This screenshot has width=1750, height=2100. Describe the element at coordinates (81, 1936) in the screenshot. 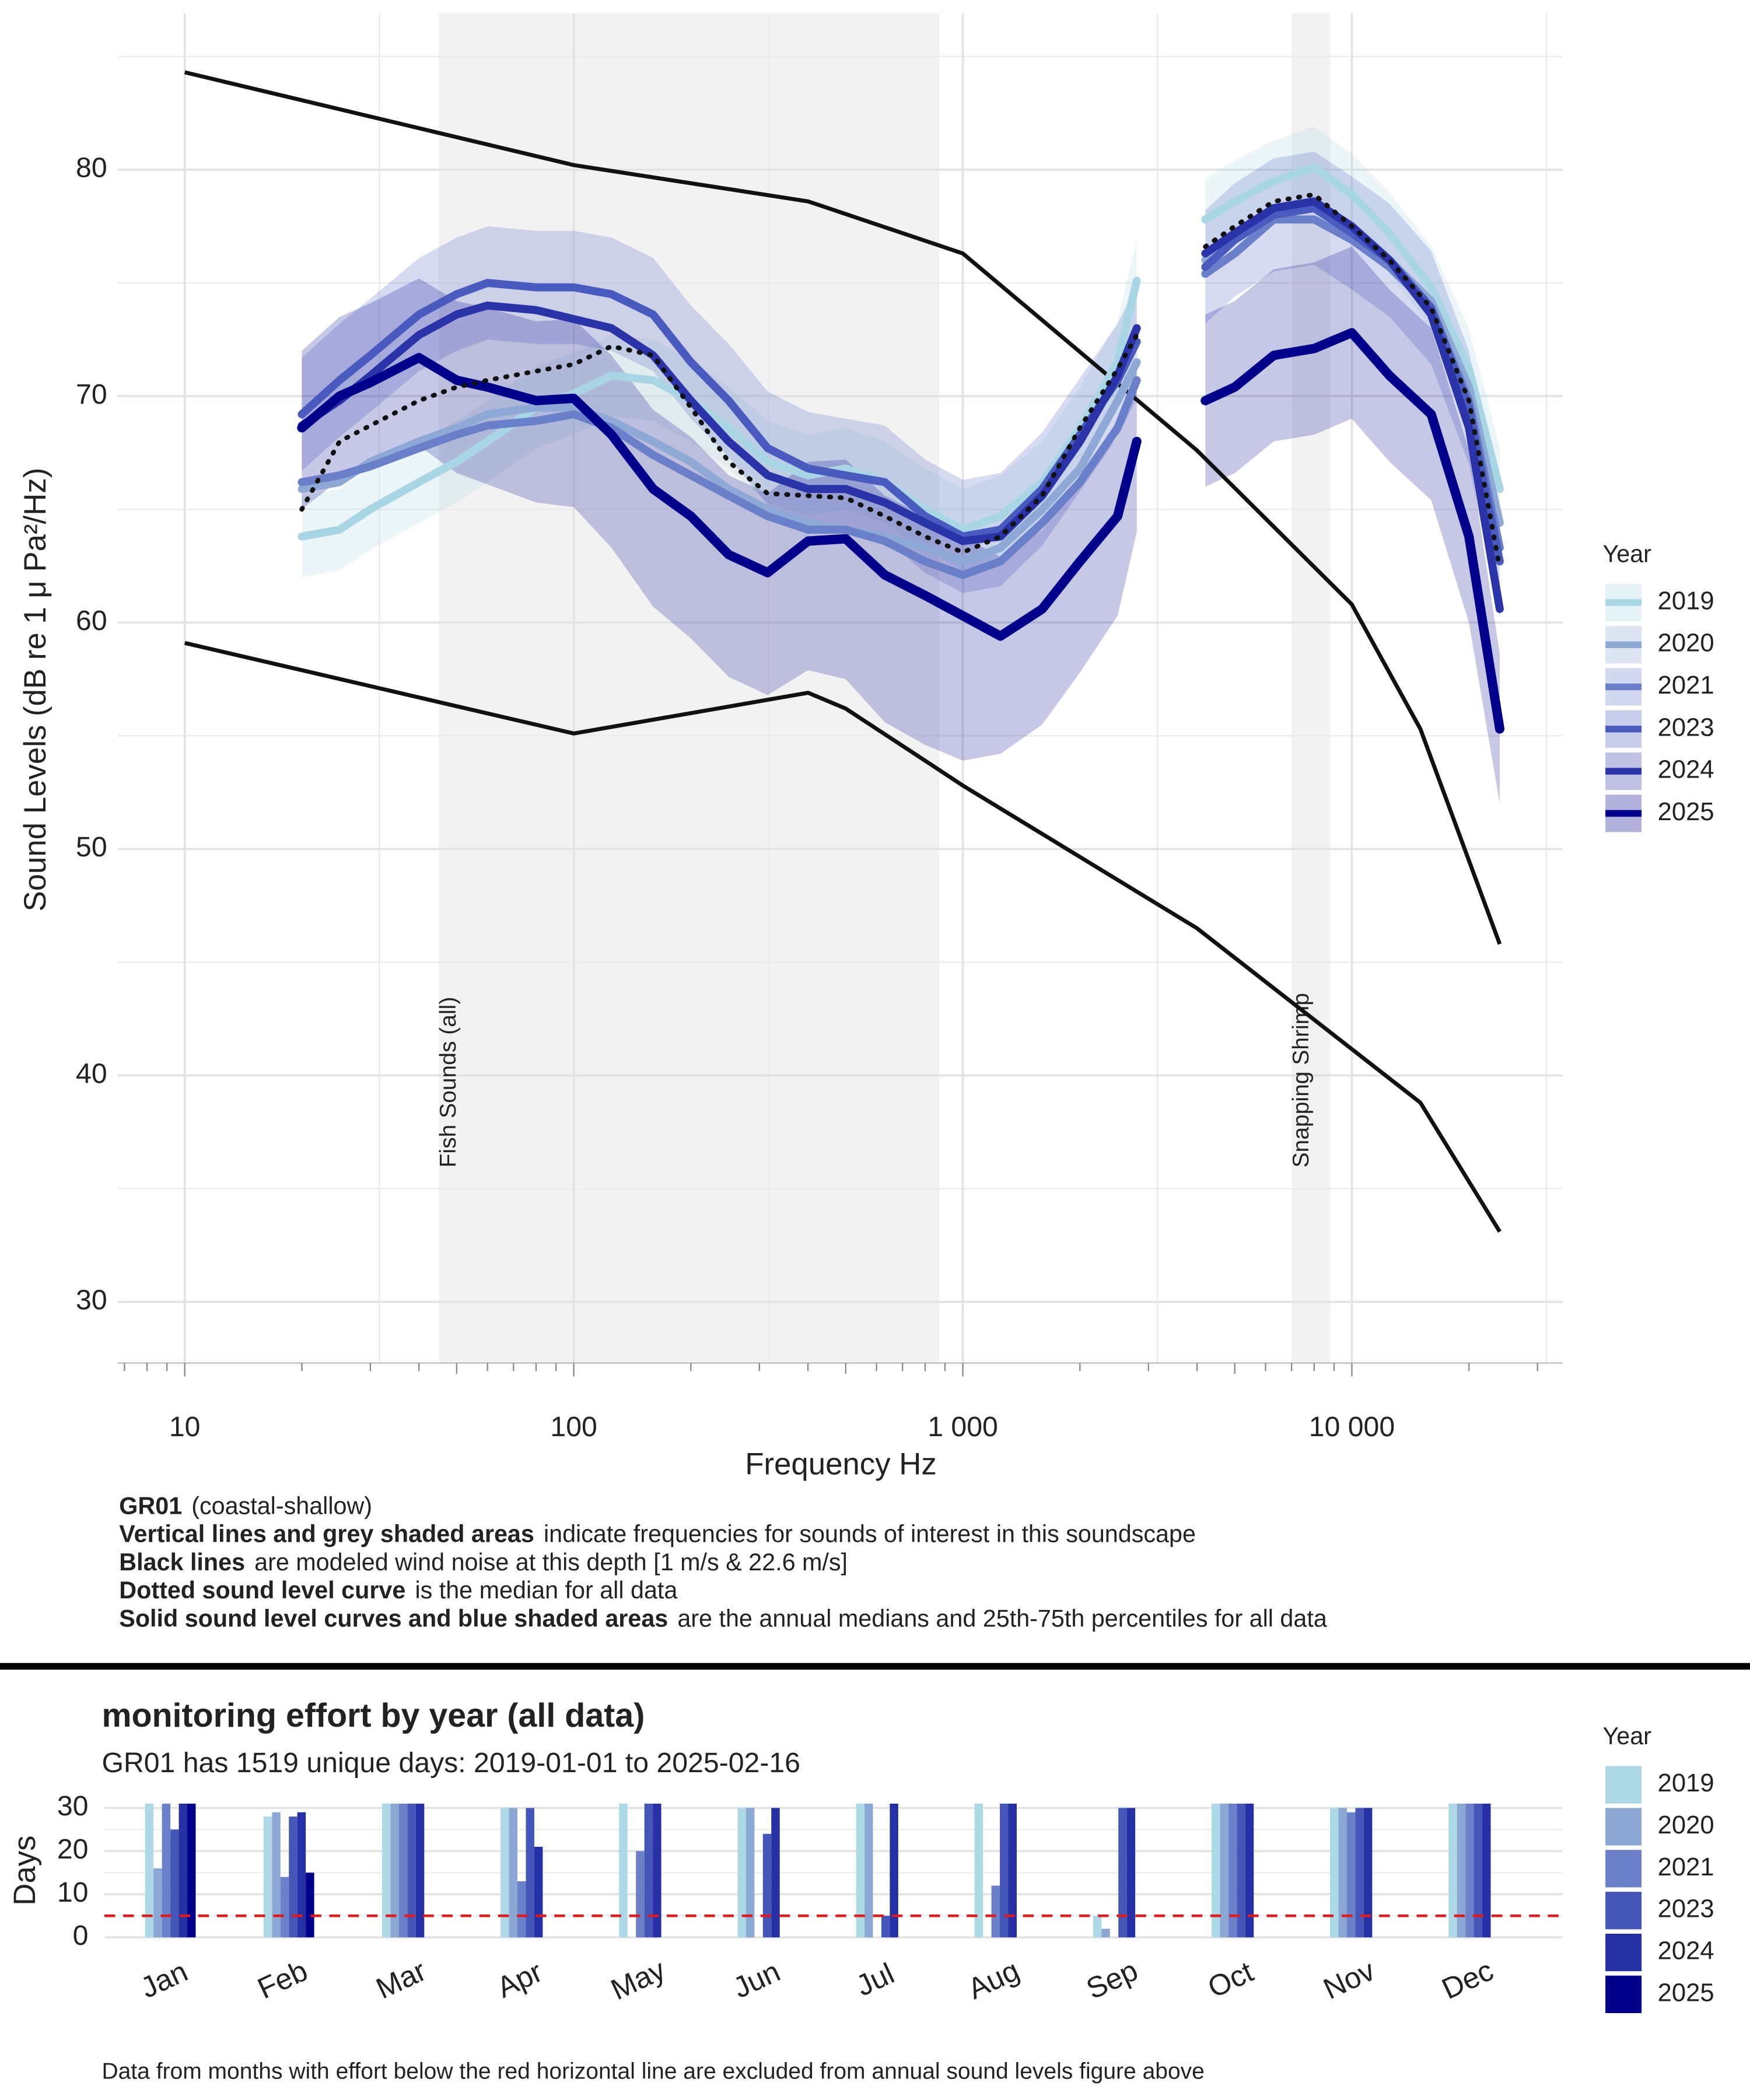

I see `y-tick-label: 0` at that location.